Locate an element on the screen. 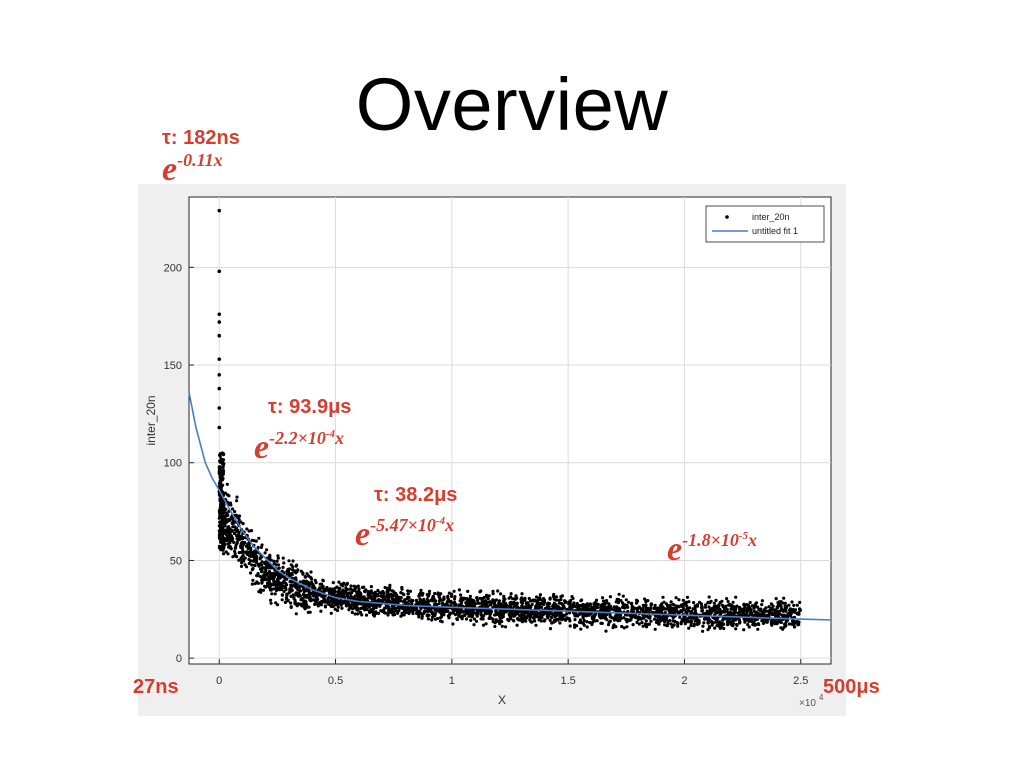  x-axis-label: X is located at coordinates (502, 700).